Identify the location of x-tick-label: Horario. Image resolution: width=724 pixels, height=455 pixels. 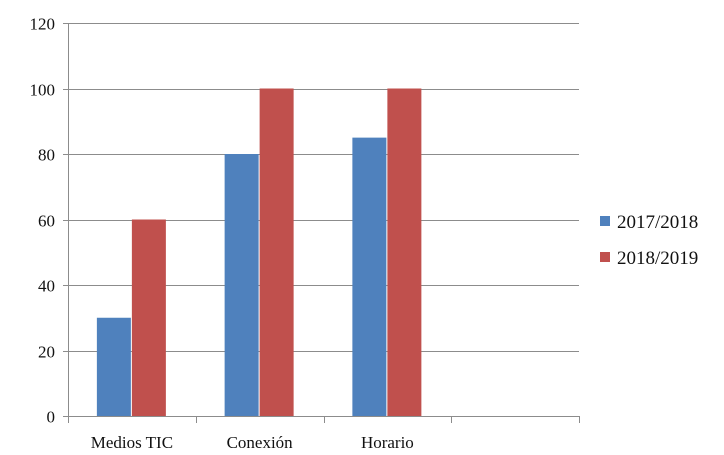
(387, 442).